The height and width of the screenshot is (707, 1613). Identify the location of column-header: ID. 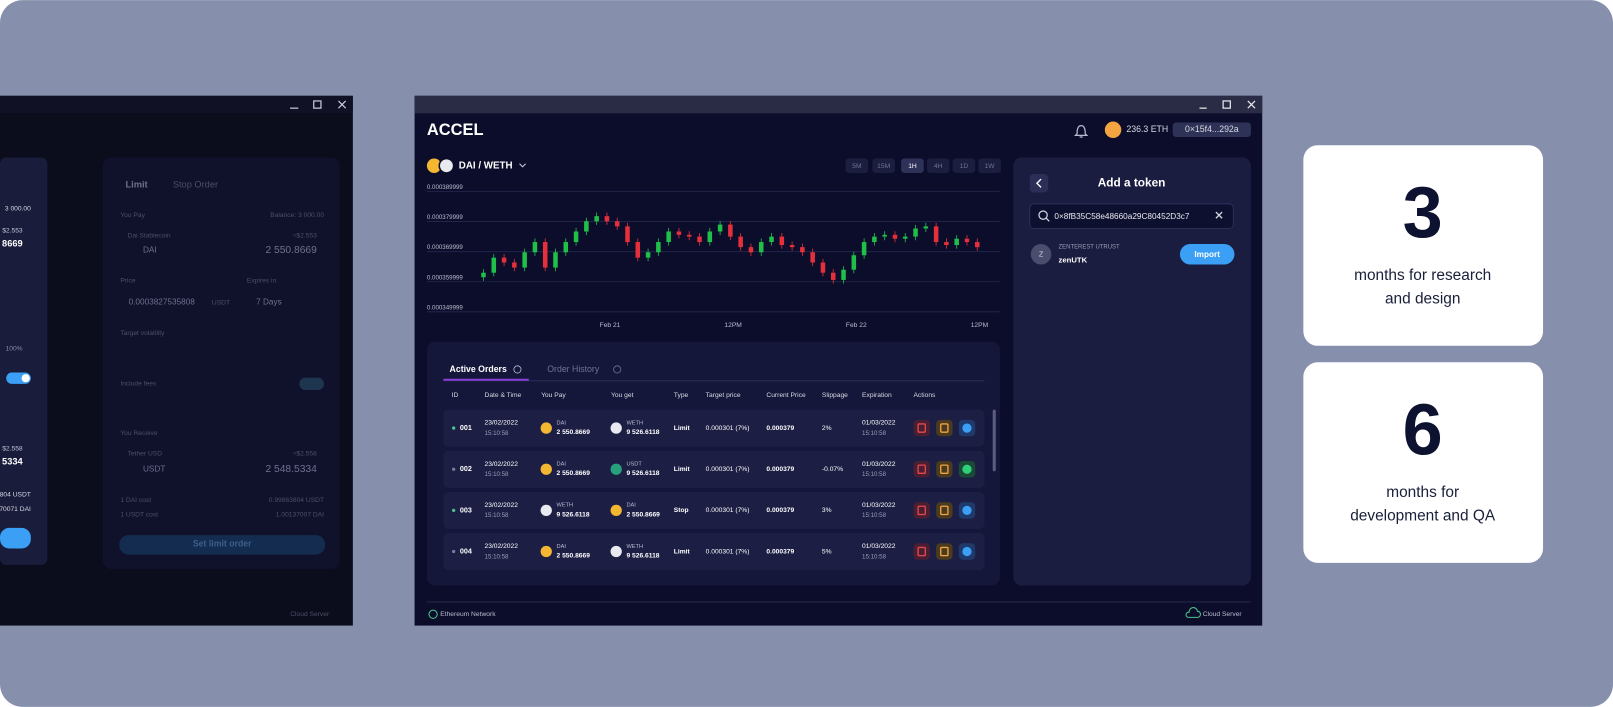
(455, 395).